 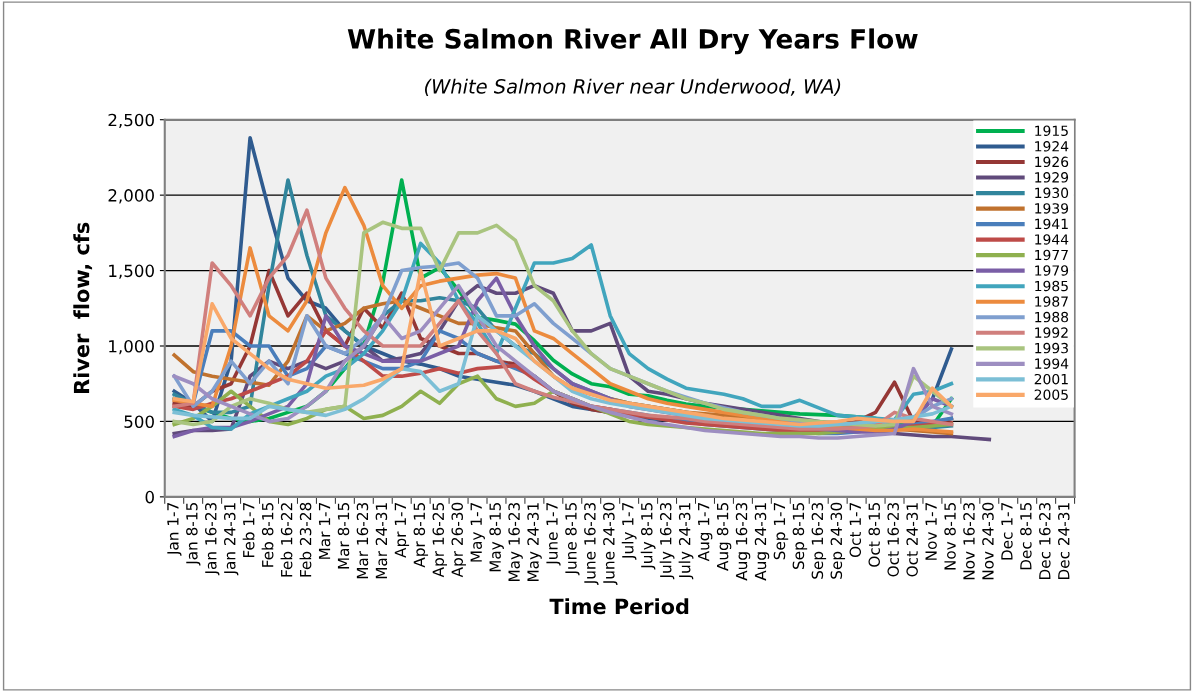 What do you see at coordinates (619, 606) in the screenshot?
I see `x-axis-title: Time Period` at bounding box center [619, 606].